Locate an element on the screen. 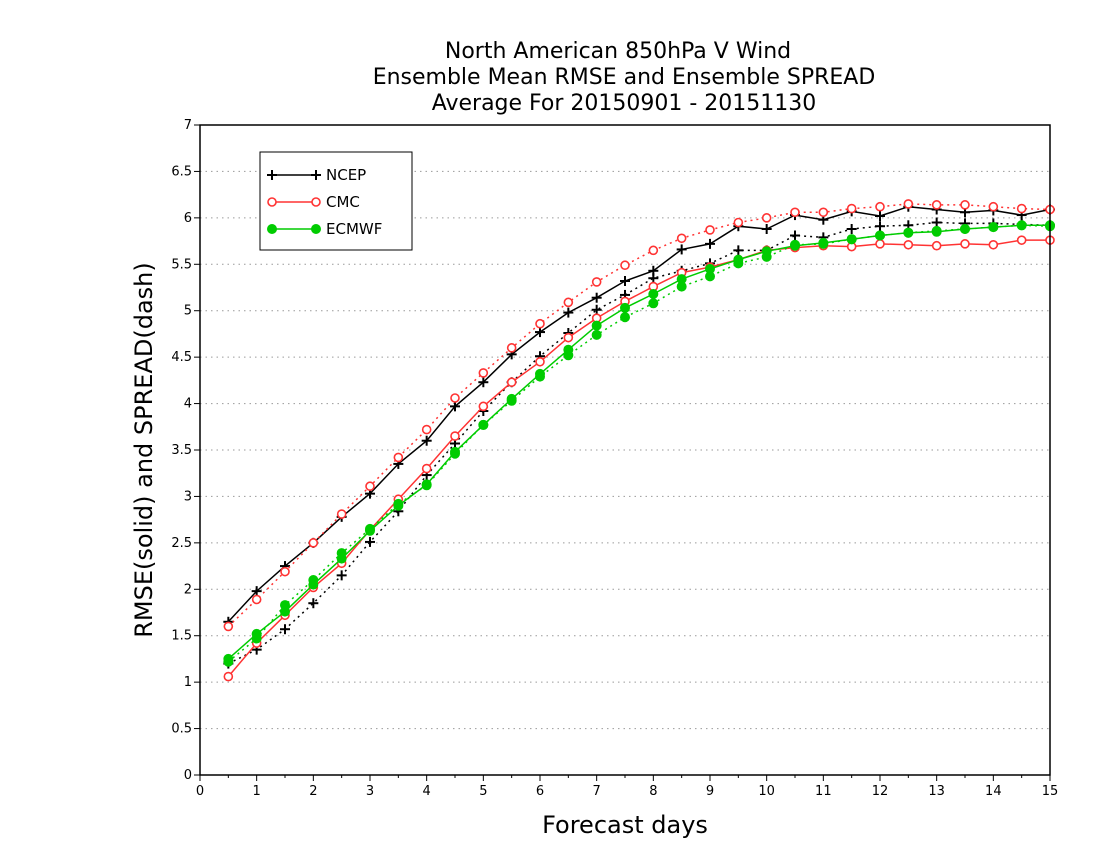 The width and height of the screenshot is (1100, 854). x-tick-label: 11 is located at coordinates (823, 791).